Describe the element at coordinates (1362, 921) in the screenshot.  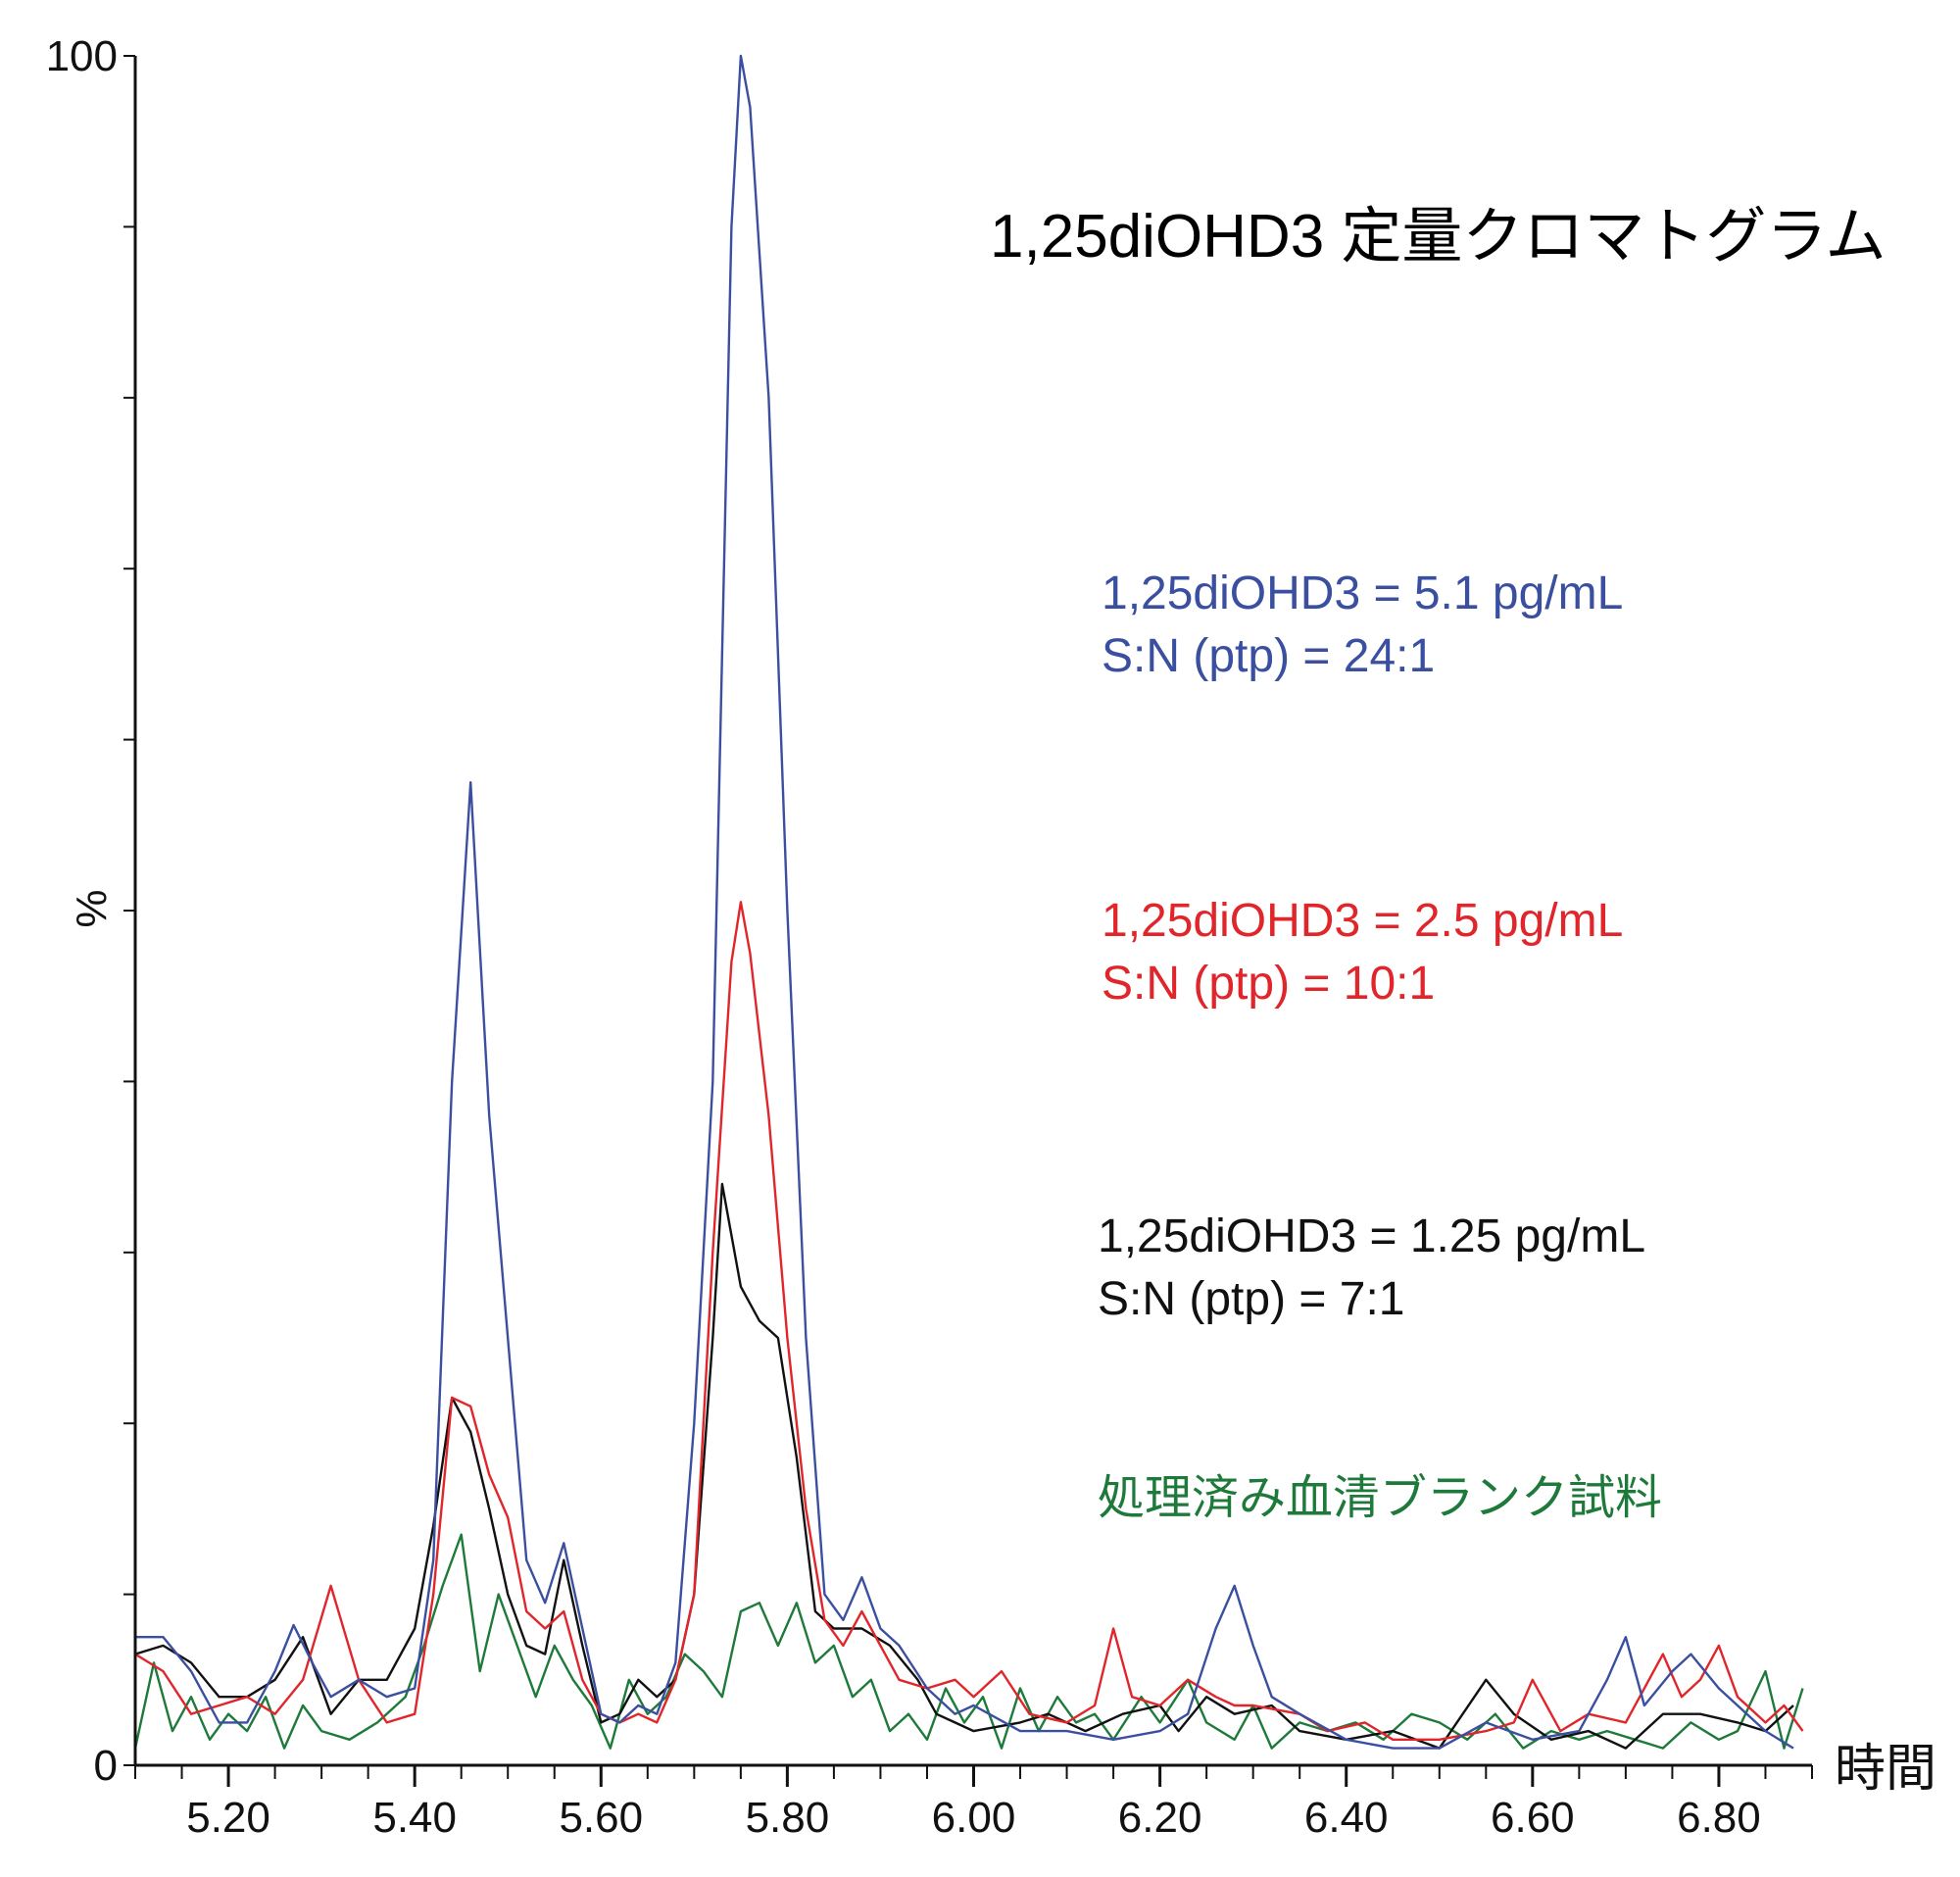
I see `annotation-red-conc: 1,25diOHD3 = 2.5 pg/mL` at that location.